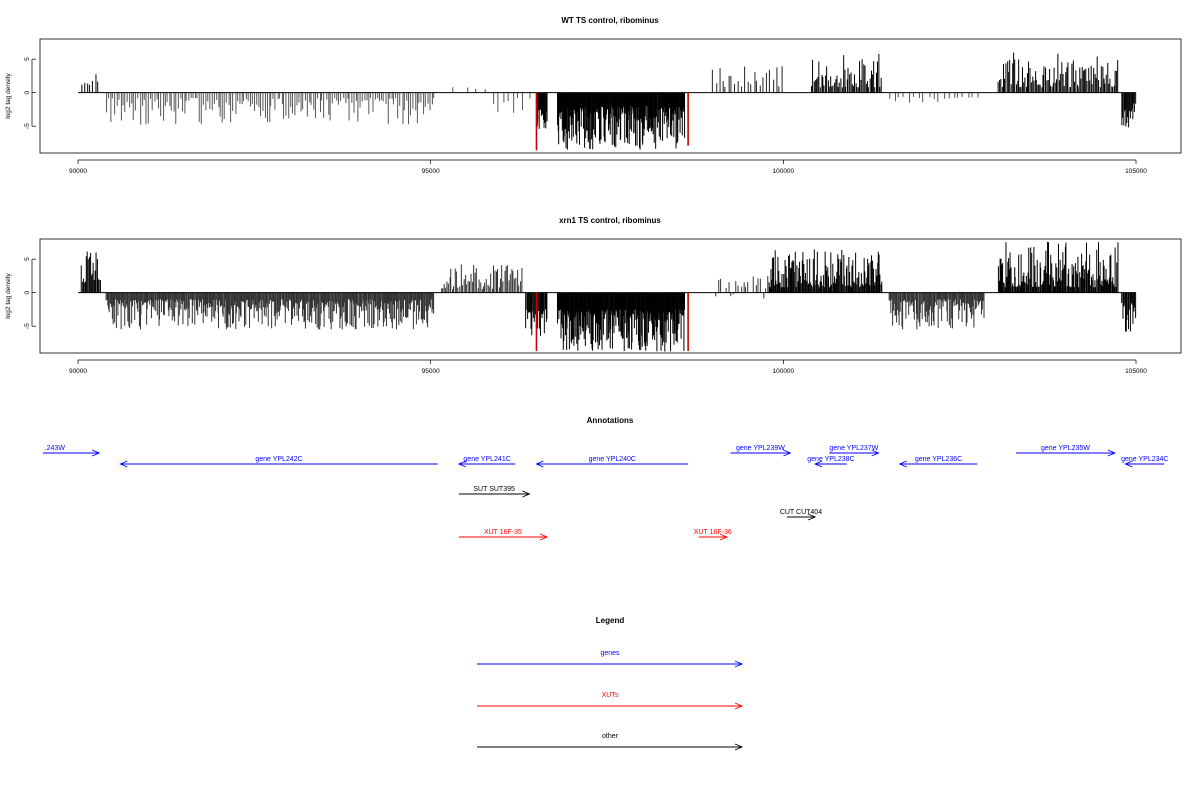  I want to click on annotation-label: .243W, so click(55, 448).